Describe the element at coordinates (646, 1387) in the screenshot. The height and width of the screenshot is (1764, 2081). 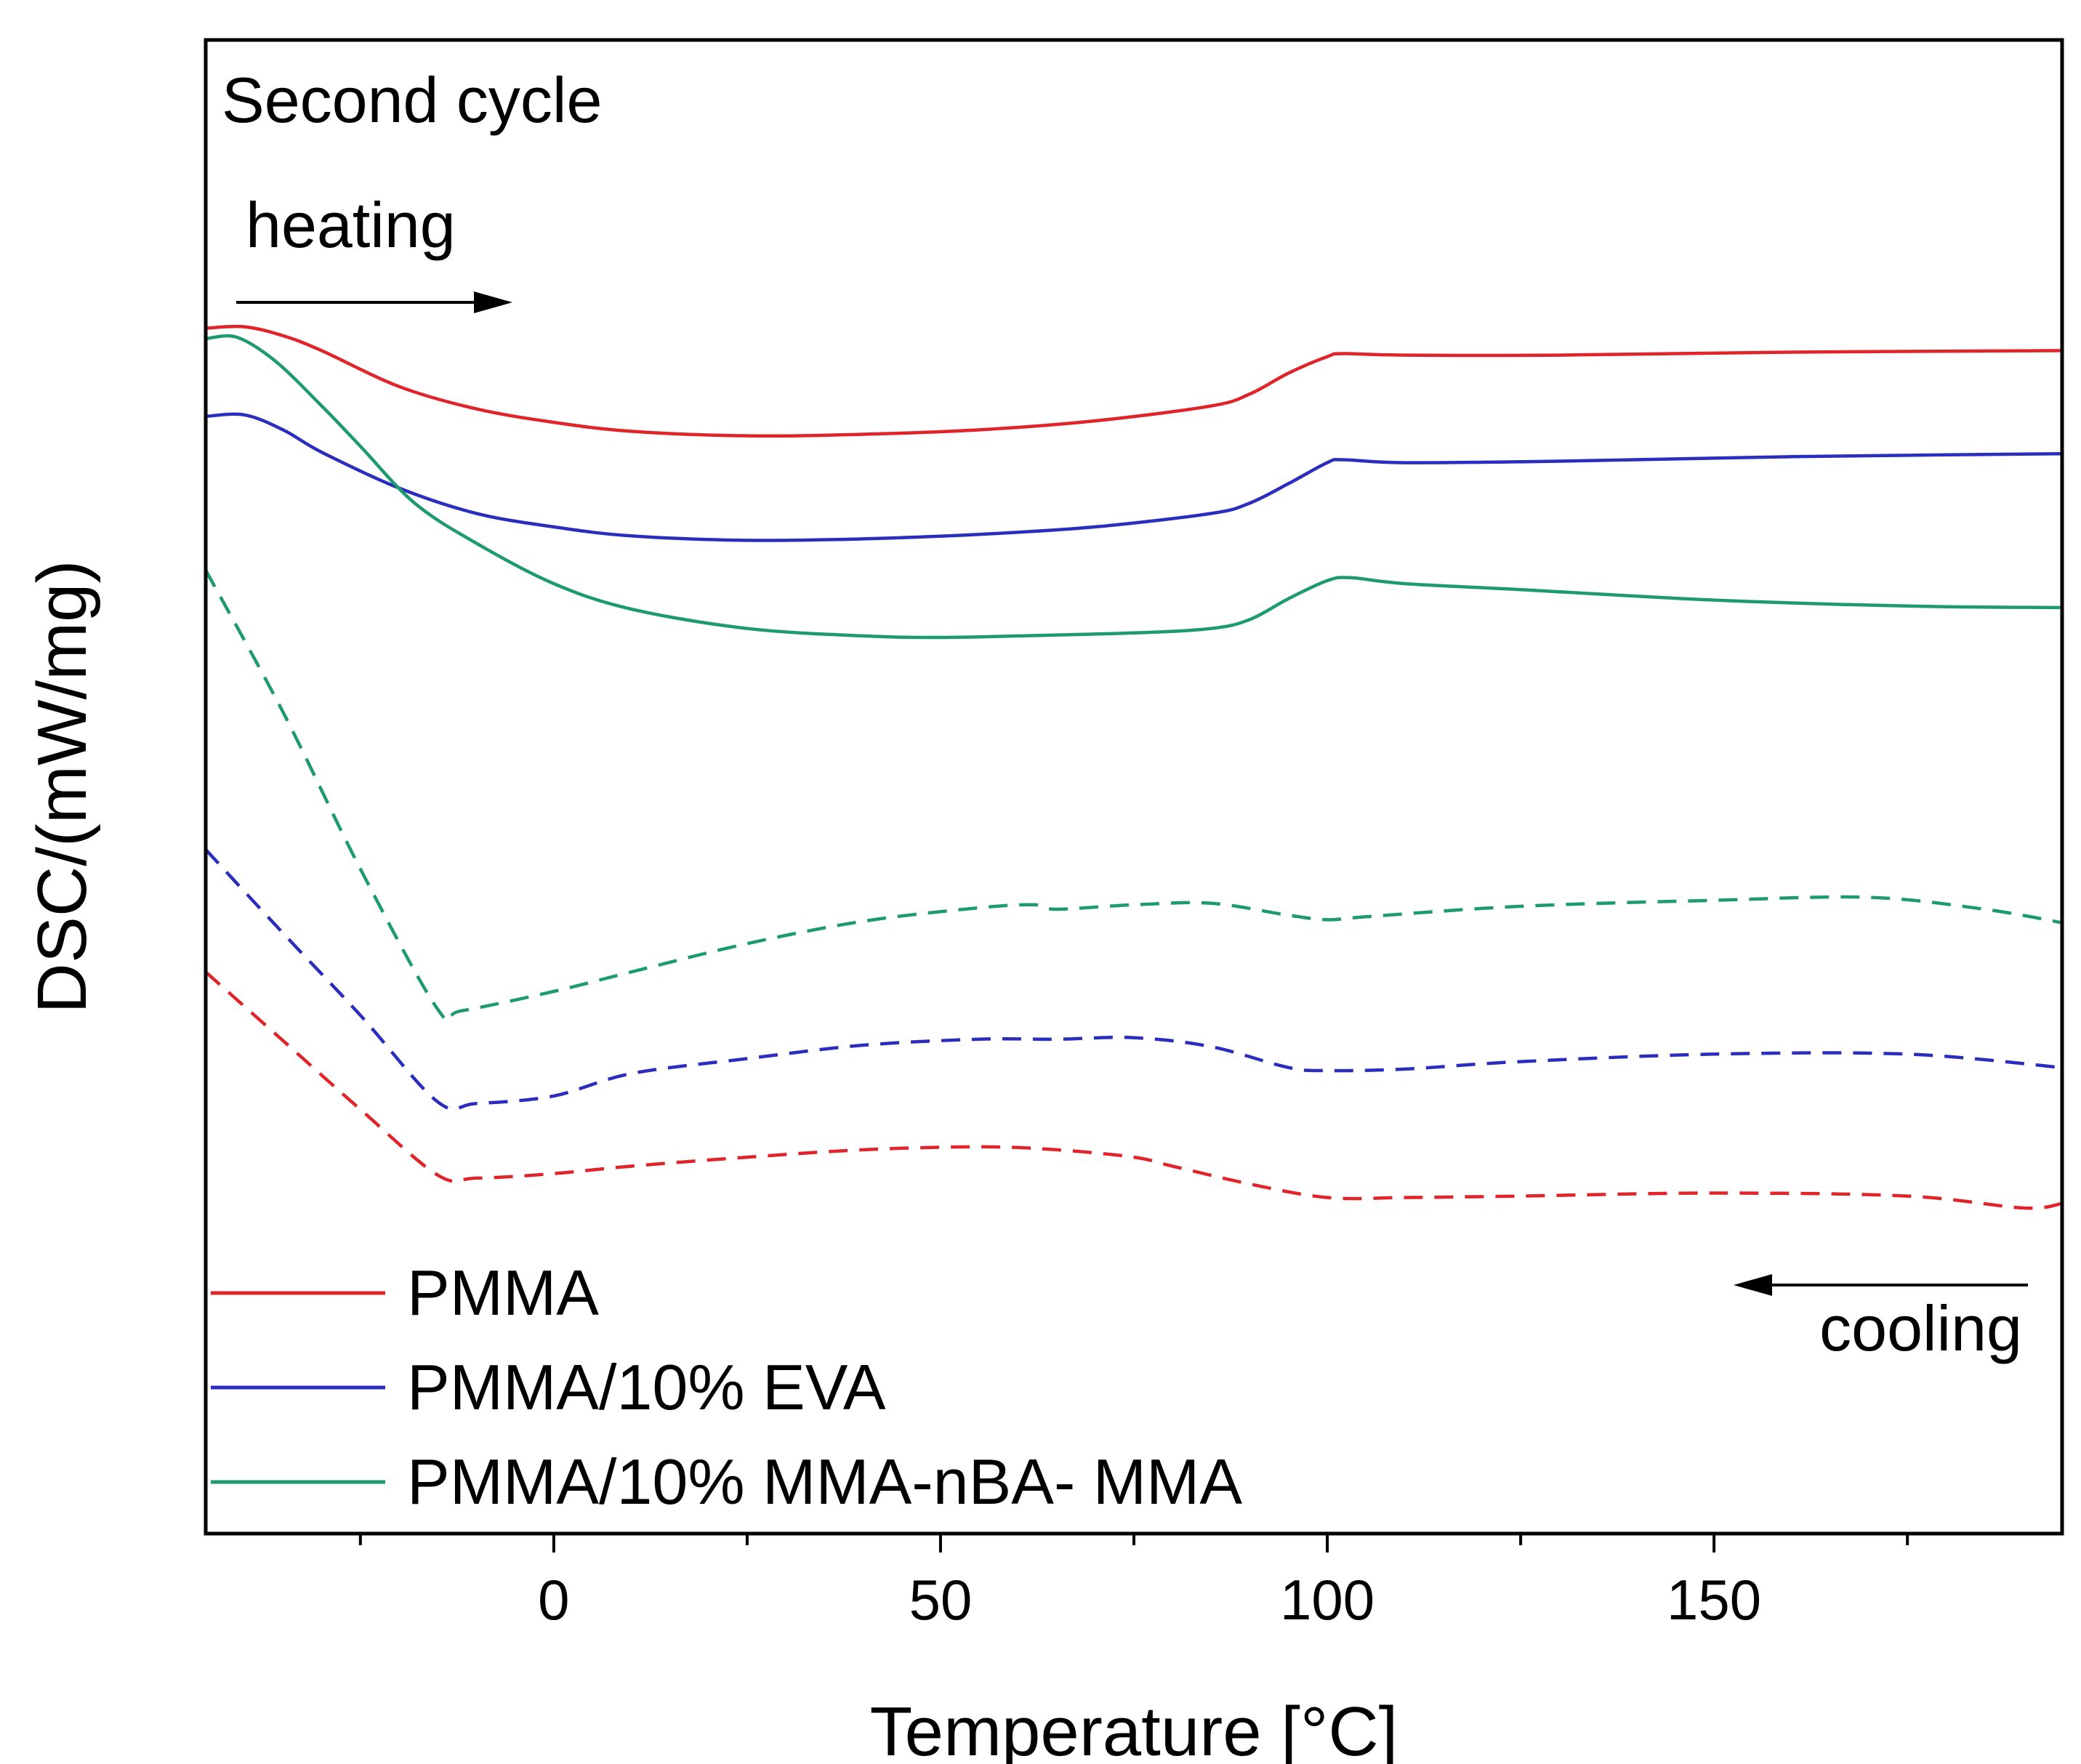
I see `legend-label-pmma-10-eva: PMMA/10% EVA` at that location.